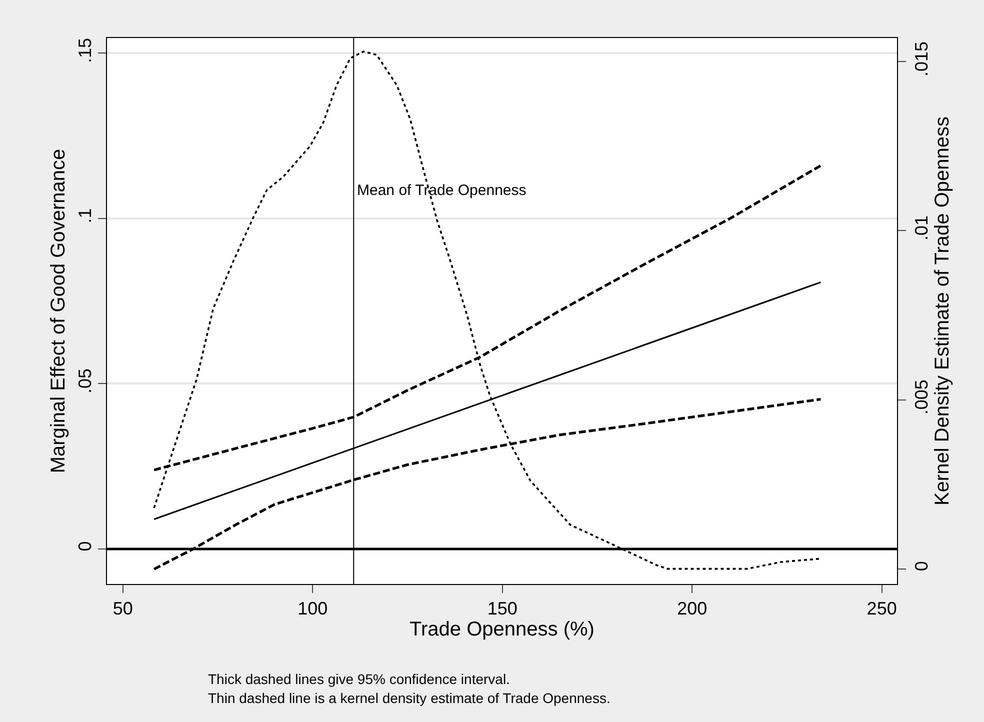  I want to click on x-tick-label: 150, so click(502, 608).